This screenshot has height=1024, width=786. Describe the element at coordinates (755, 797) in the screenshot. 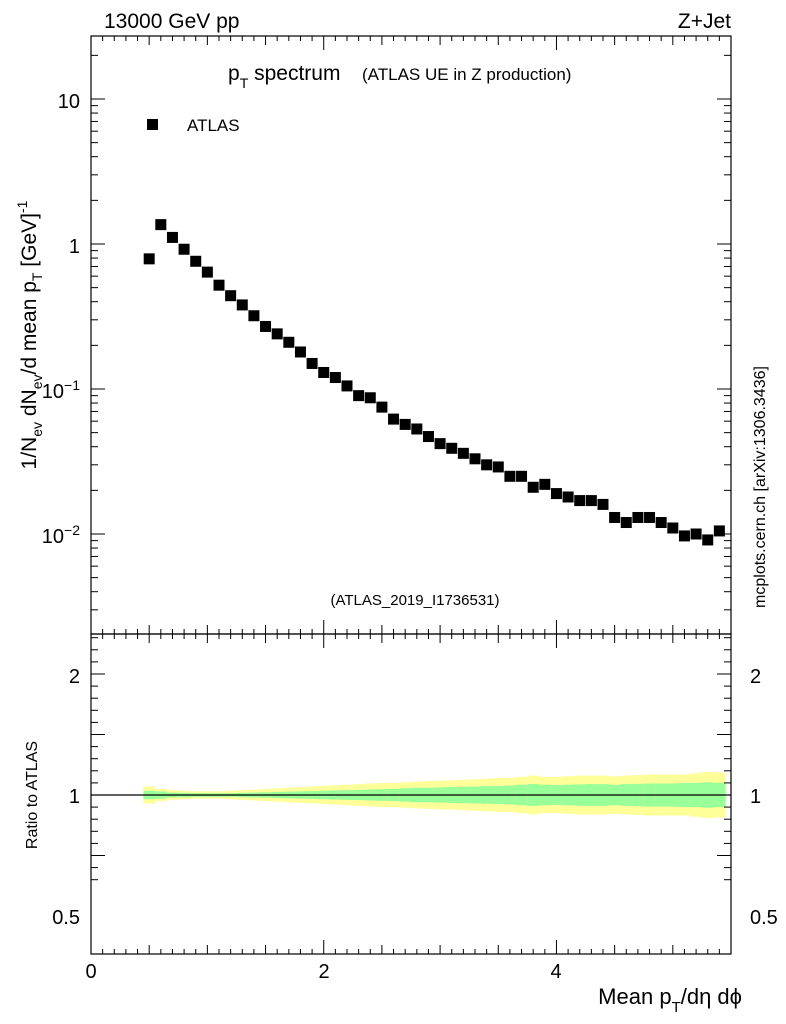

I see `ratio-ytick-right-1: 1` at that location.